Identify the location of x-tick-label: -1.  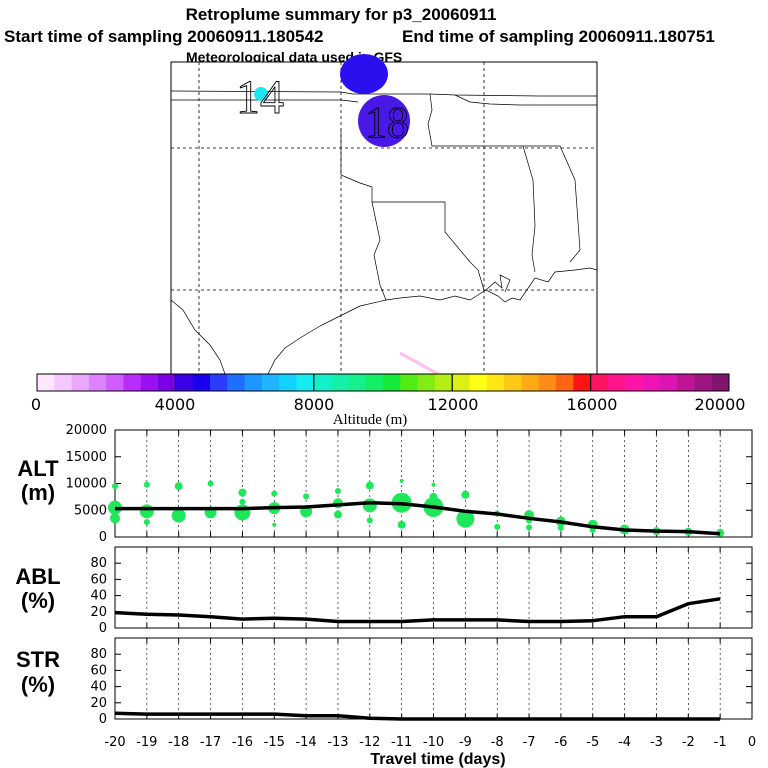
(720, 742).